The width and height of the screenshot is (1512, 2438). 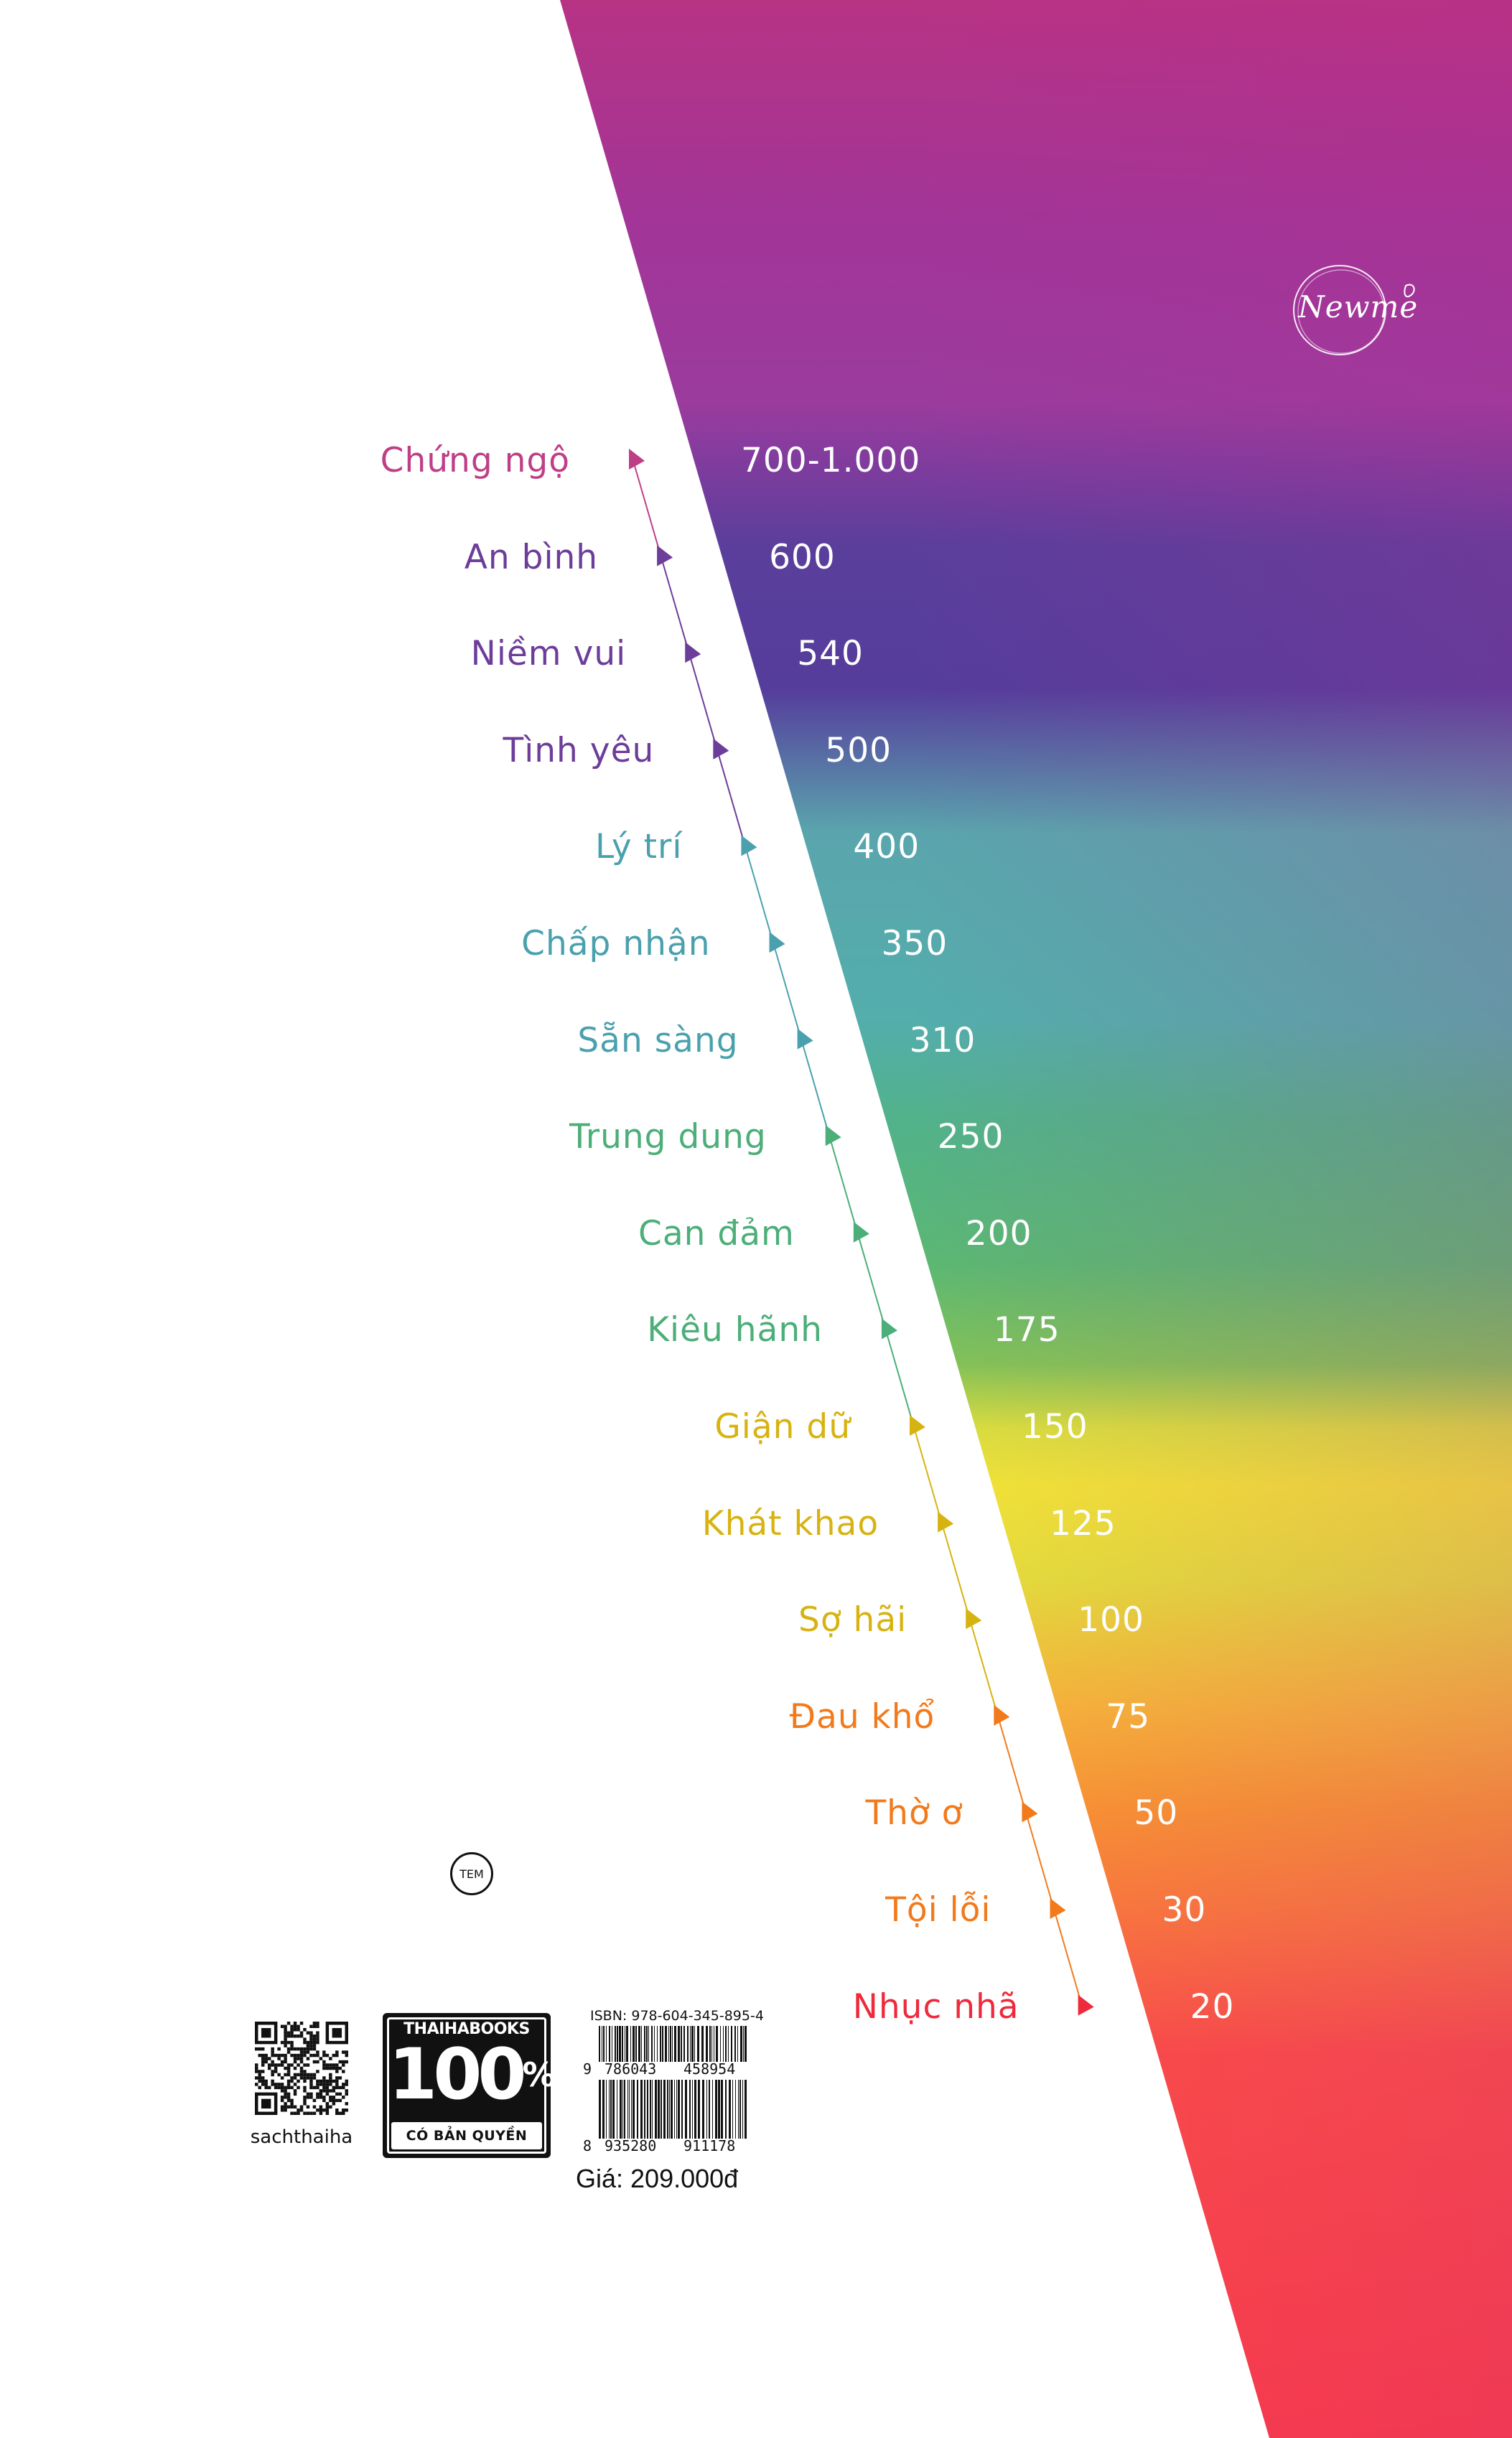 What do you see at coordinates (935, 2006) in the screenshot?
I see `scale-emotion: Nhục nhã` at bounding box center [935, 2006].